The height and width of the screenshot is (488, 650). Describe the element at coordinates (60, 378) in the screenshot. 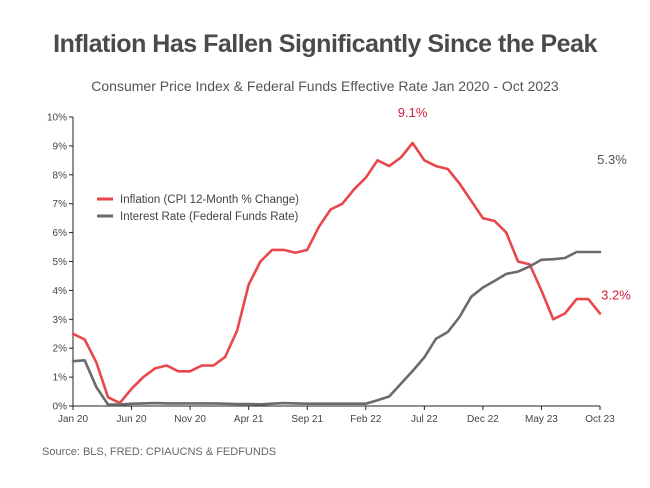

I see `y-tick-label: 1%` at that location.